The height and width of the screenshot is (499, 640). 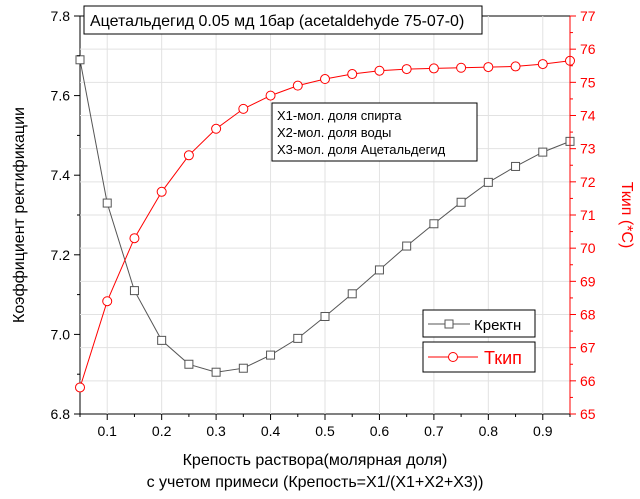 What do you see at coordinates (588, 215) in the screenshot?
I see `y-right-tick-label: 71` at bounding box center [588, 215].